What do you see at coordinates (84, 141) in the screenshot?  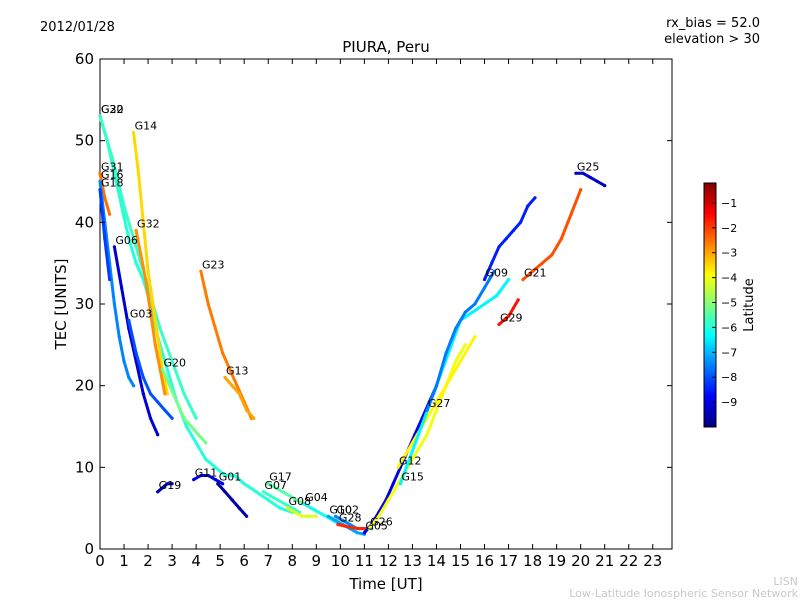 I see `y-tick-label: 50` at bounding box center [84, 141].